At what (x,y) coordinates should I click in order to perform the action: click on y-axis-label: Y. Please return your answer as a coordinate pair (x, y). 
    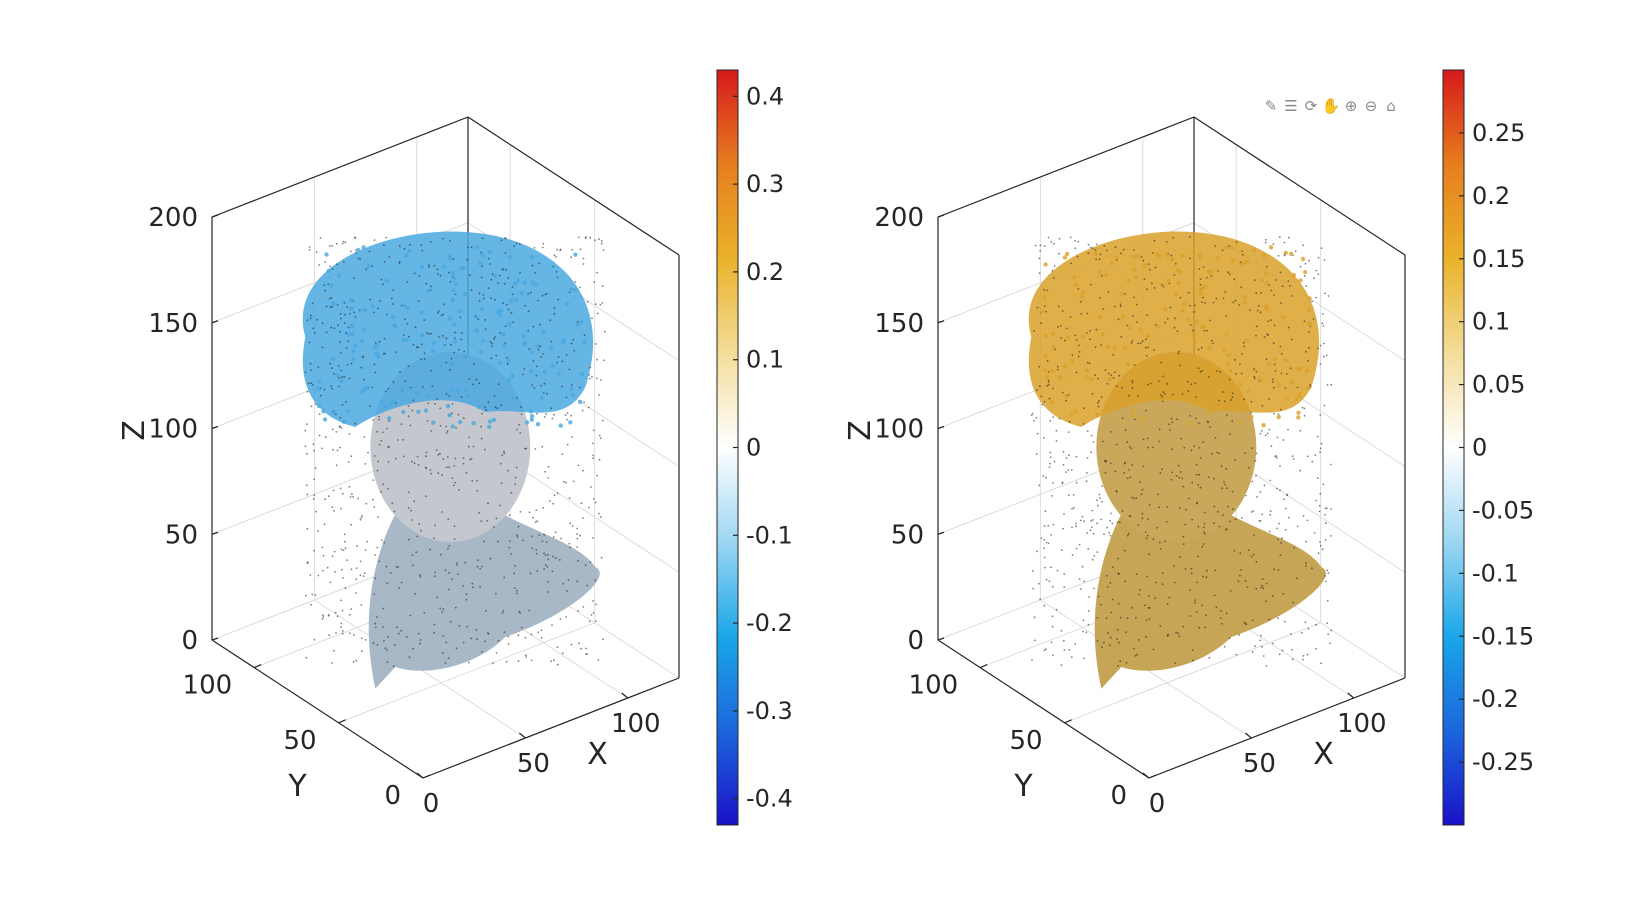
    Looking at the image, I should click on (1023, 786).